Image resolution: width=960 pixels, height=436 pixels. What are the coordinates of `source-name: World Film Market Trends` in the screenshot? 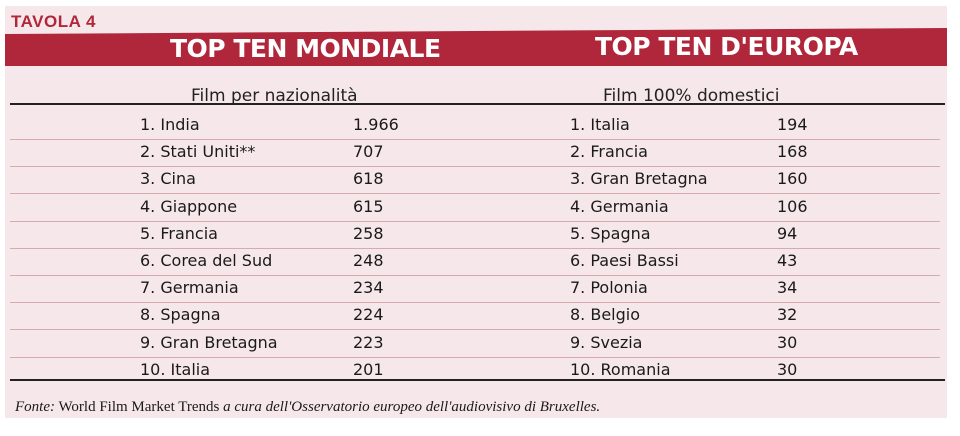 It's located at (139, 407).